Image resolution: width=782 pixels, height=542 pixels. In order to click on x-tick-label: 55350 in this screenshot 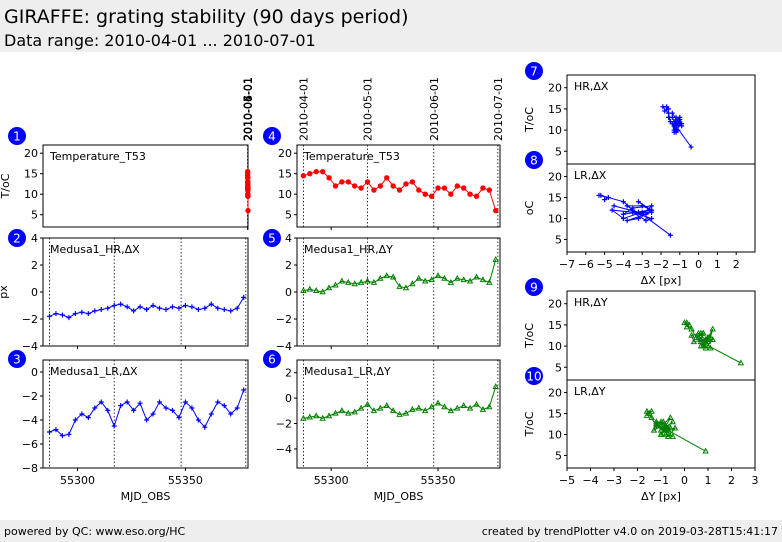, I will do `click(438, 480)`.